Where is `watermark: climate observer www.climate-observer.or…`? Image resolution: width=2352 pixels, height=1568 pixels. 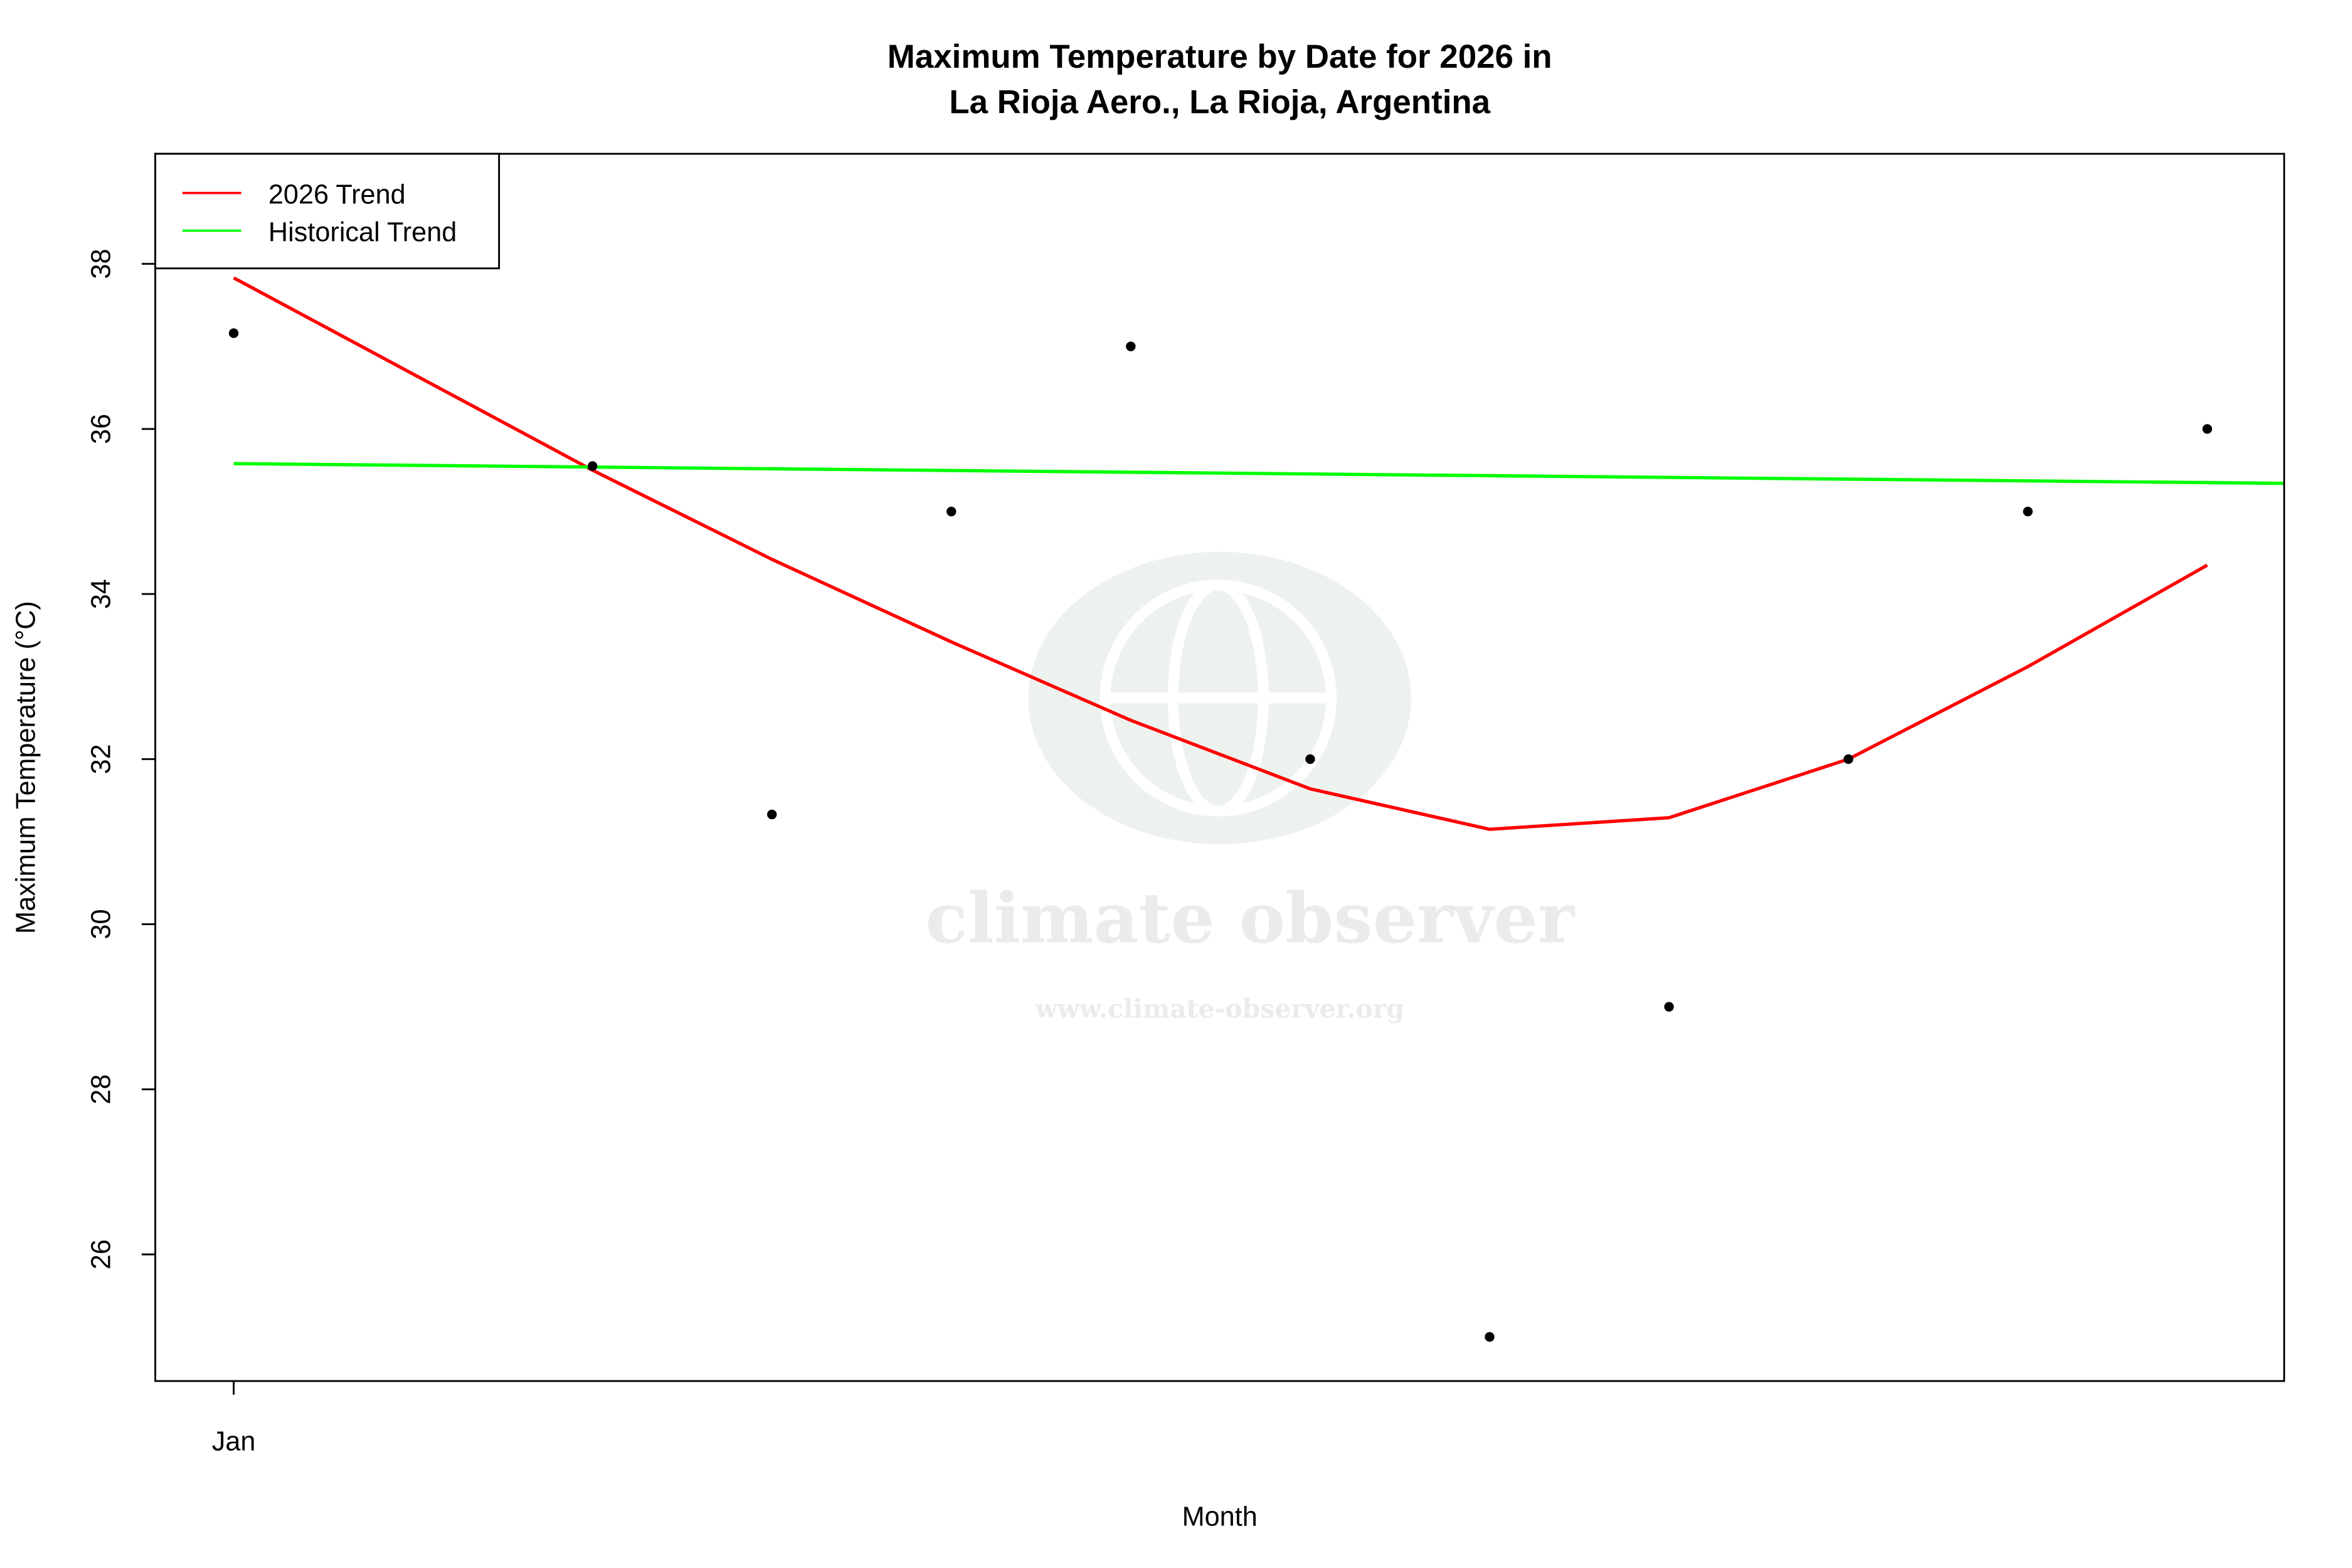
watermark: climate observer www.climate-observer.or… is located at coordinates (1250, 787).